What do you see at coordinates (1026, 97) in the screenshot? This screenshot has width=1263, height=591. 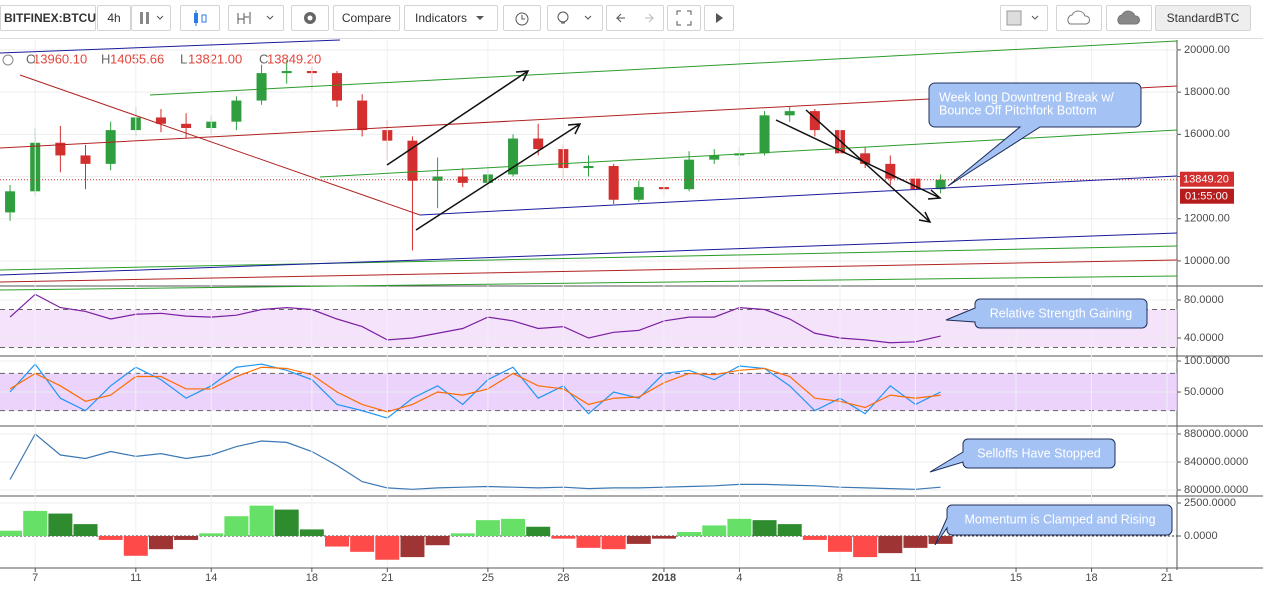 I see `callout-text: Week long Downtrend Break w/` at bounding box center [1026, 97].